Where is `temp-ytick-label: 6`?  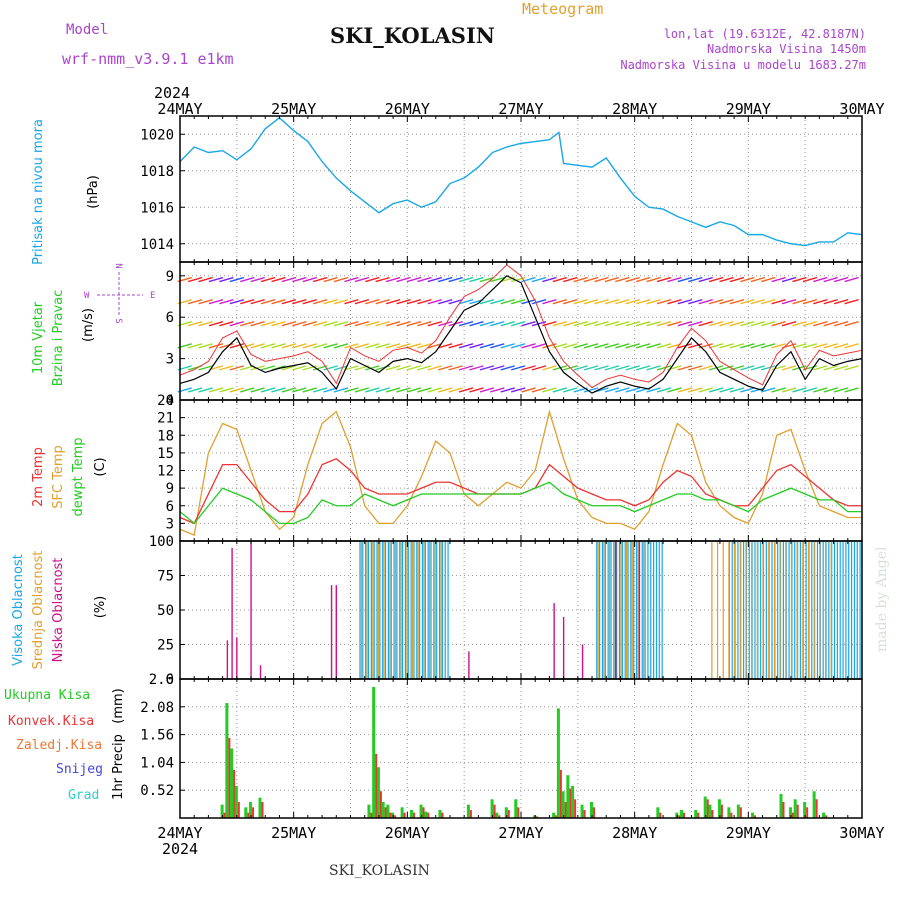 temp-ytick-label: 6 is located at coordinates (170, 507).